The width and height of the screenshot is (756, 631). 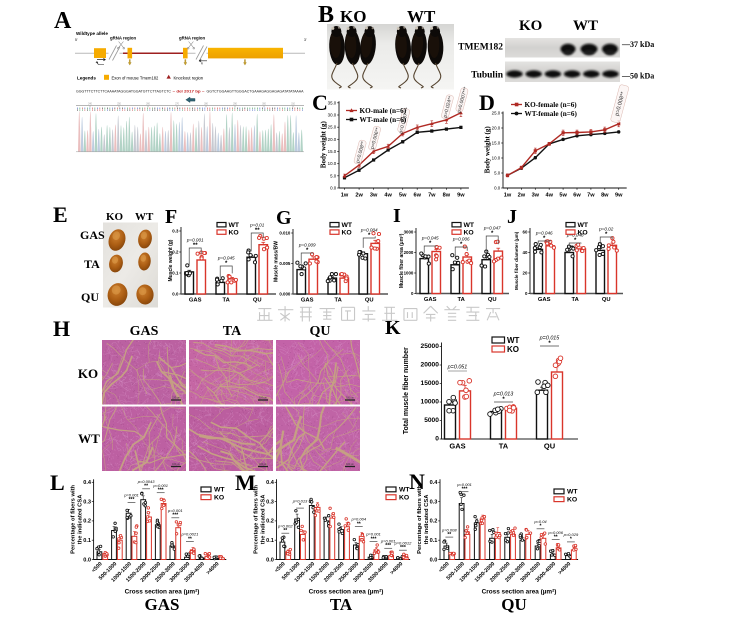 What do you see at coordinates (90, 104) in the screenshot?
I see `svg-text: 240` at bounding box center [90, 104].